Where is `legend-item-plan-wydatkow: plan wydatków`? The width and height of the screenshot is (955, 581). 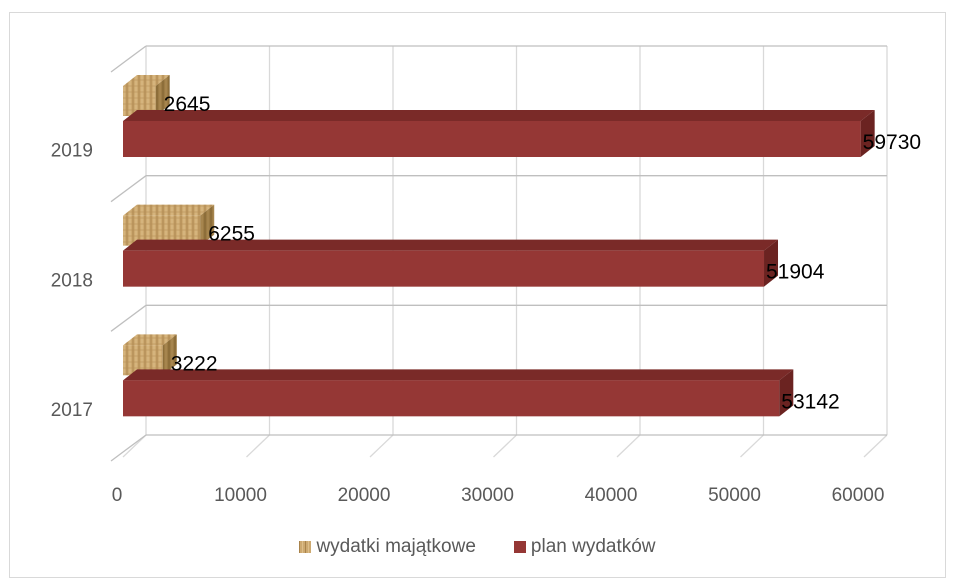 legend-item-plan-wydatkow: plan wydatków is located at coordinates (584, 547).